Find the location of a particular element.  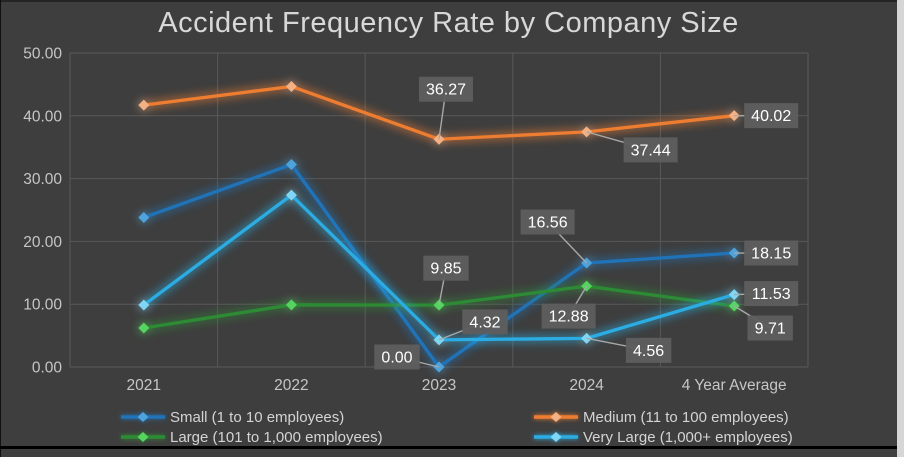

data-label-value: 9.71 is located at coordinates (770, 329).